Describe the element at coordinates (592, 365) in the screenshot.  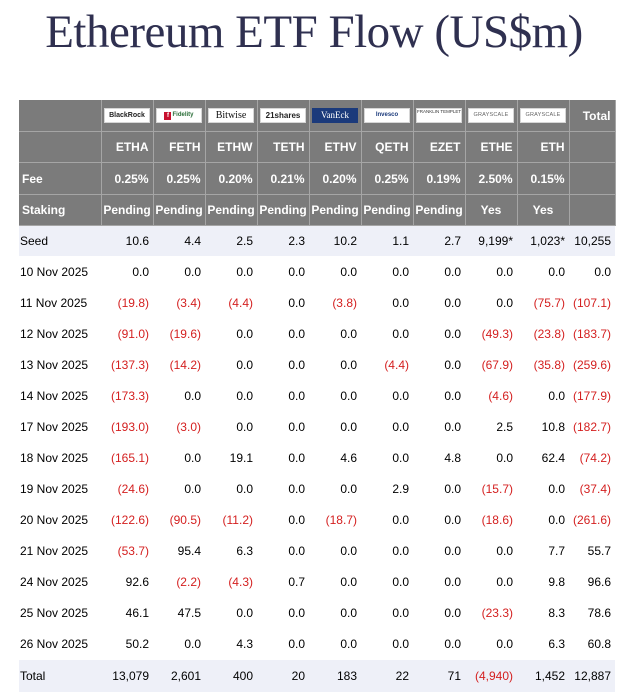
I see `row-total-cell: (259.6)` at that location.